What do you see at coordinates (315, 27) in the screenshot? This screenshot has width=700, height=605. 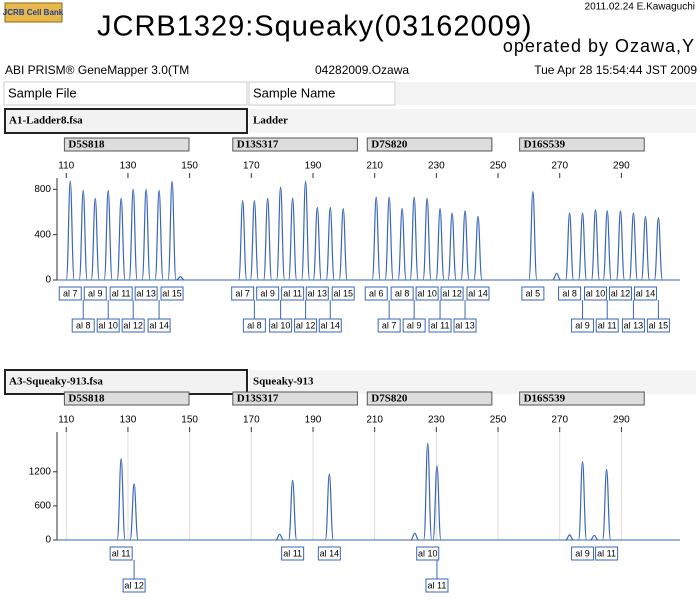 I see `title: JCRB1329:Squeaky(03162009)` at bounding box center [315, 27].